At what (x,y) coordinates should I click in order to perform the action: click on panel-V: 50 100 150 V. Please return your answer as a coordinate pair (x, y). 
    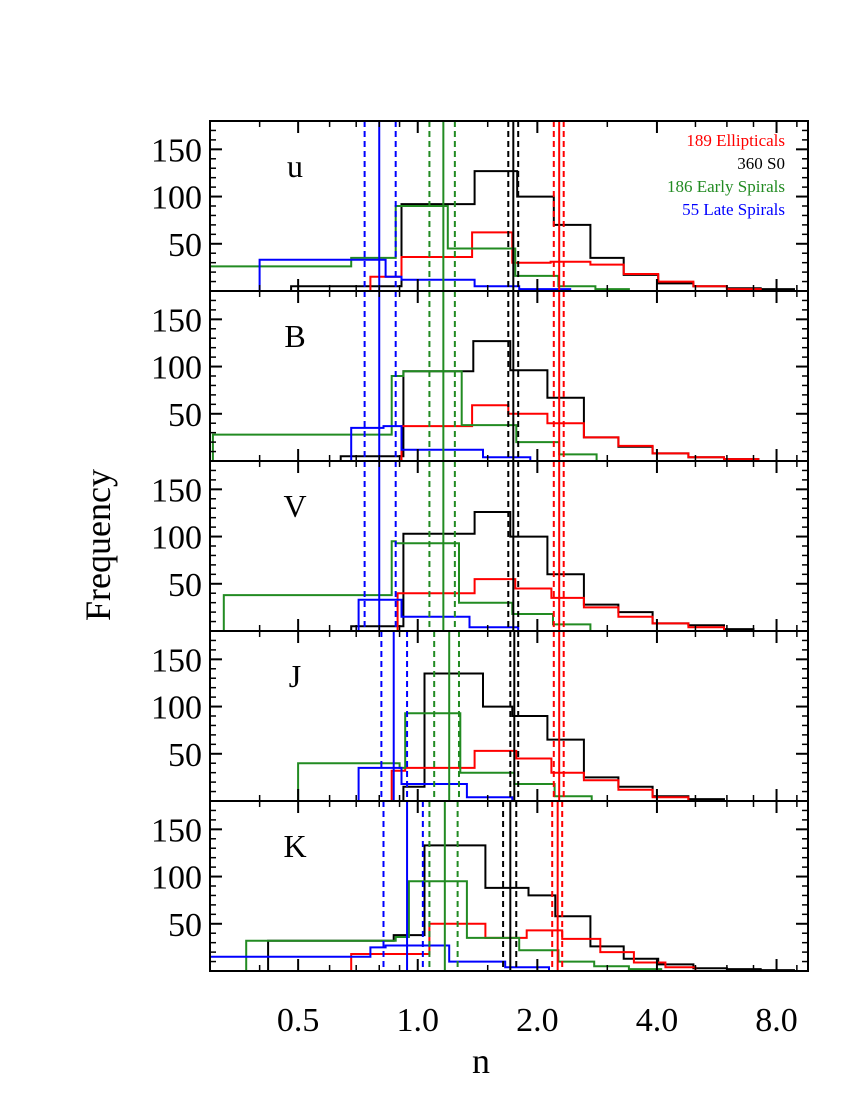
    Looking at the image, I should click on (480, 546).